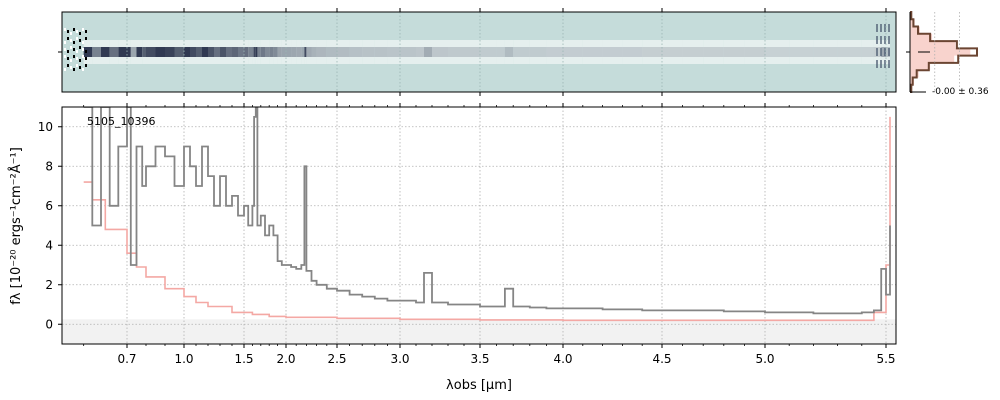 The height and width of the screenshot is (400, 1000). What do you see at coordinates (49, 206) in the screenshot?
I see `y-tick-label: 6` at bounding box center [49, 206].